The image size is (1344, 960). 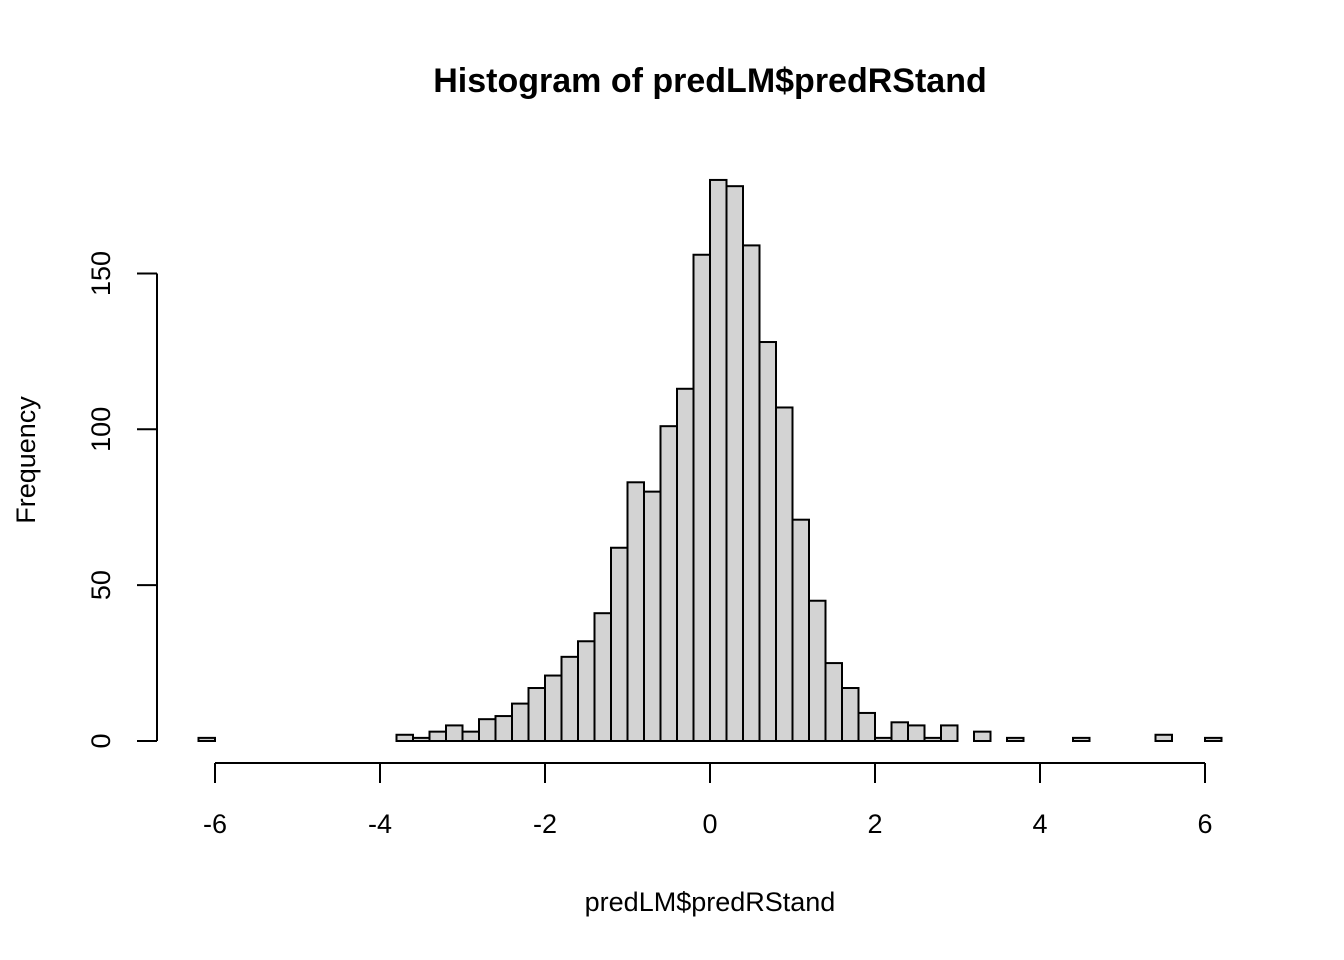 What do you see at coordinates (122, 500) in the screenshot?
I see `y-axis: 0 50 100 150` at bounding box center [122, 500].